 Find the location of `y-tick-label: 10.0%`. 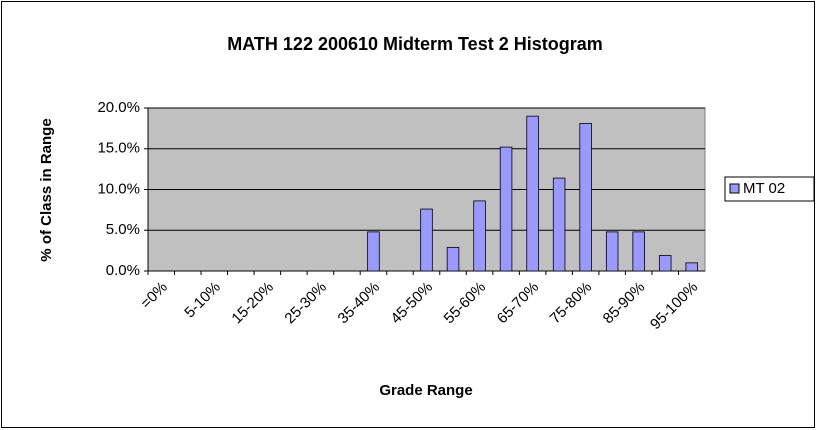

y-tick-label: 10.0% is located at coordinates (118, 188).